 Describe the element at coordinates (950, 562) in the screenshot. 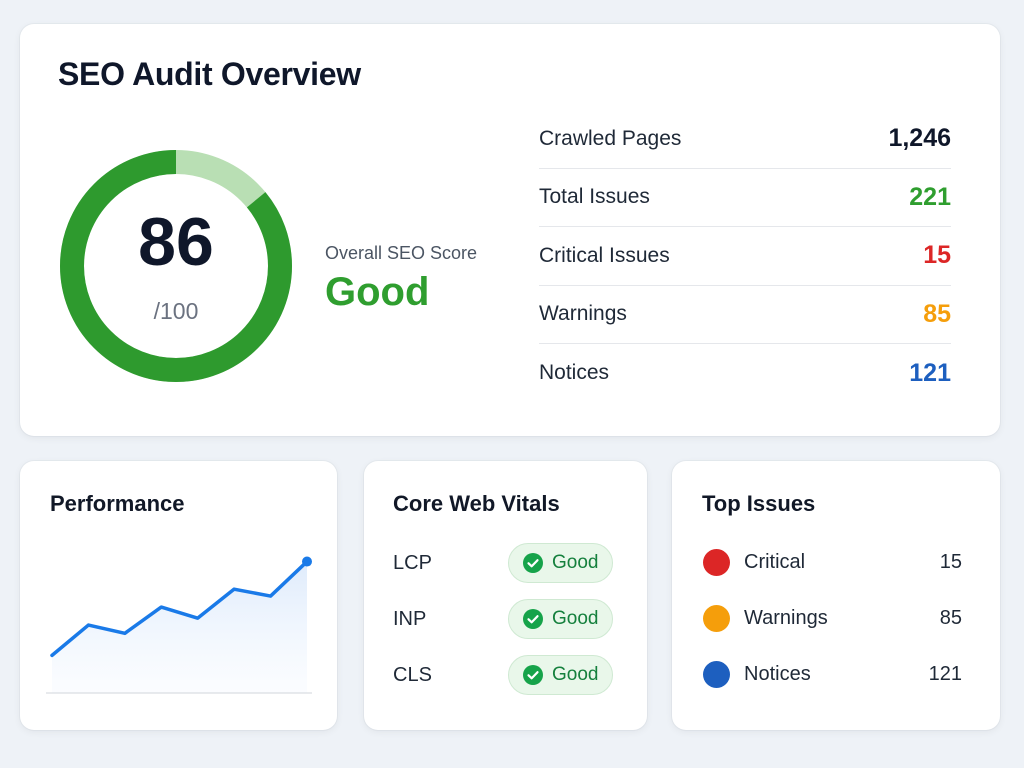

I see `issue-count: 15` at that location.